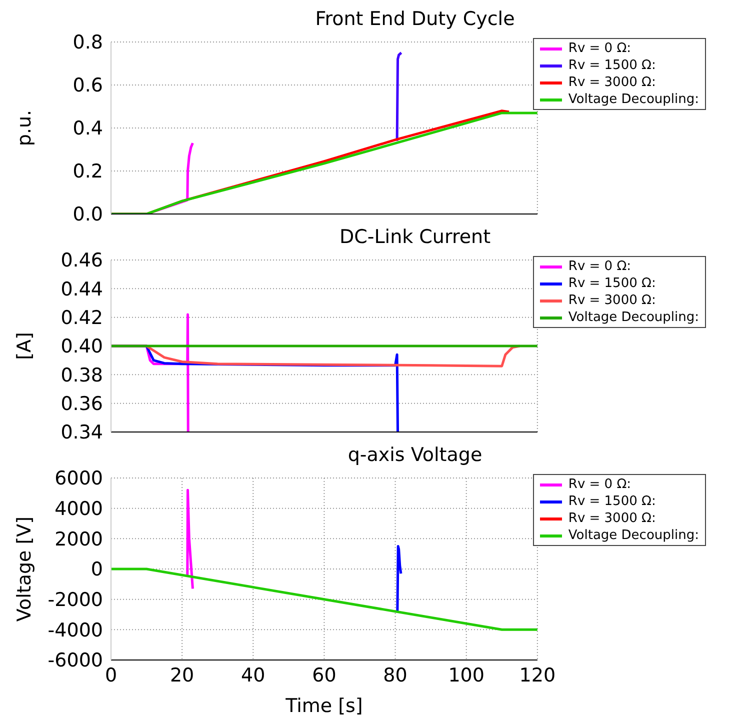 This screenshot has width=730, height=727. Describe the element at coordinates (78, 539) in the screenshot. I see `y-tick-label: 2000` at that location.